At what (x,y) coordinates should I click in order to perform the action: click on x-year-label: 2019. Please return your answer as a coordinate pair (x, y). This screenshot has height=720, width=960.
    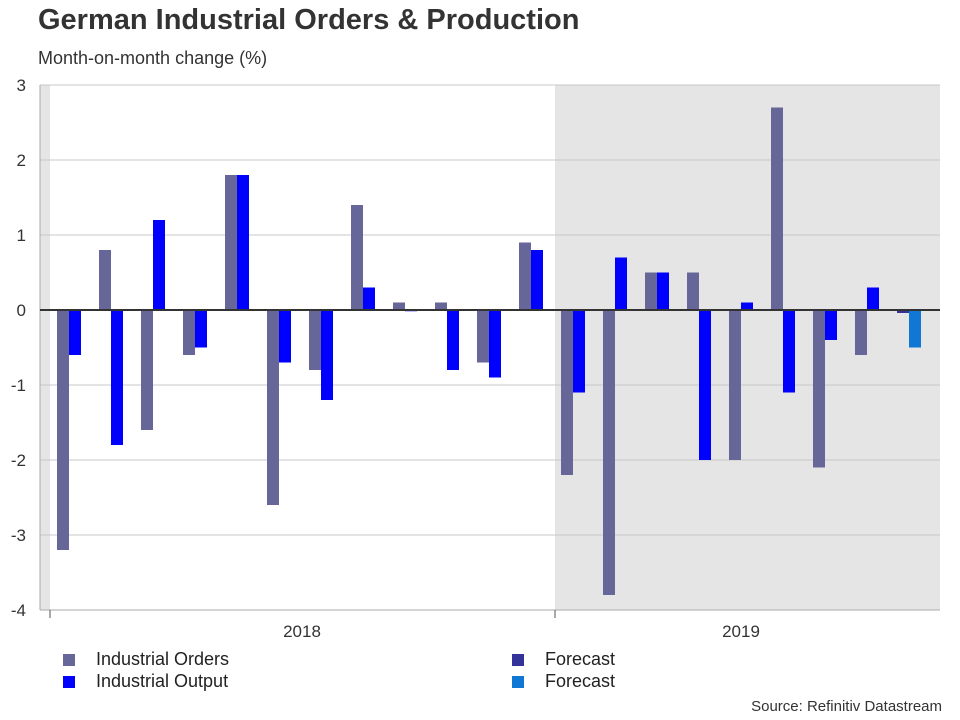
    Looking at the image, I should click on (741, 631).